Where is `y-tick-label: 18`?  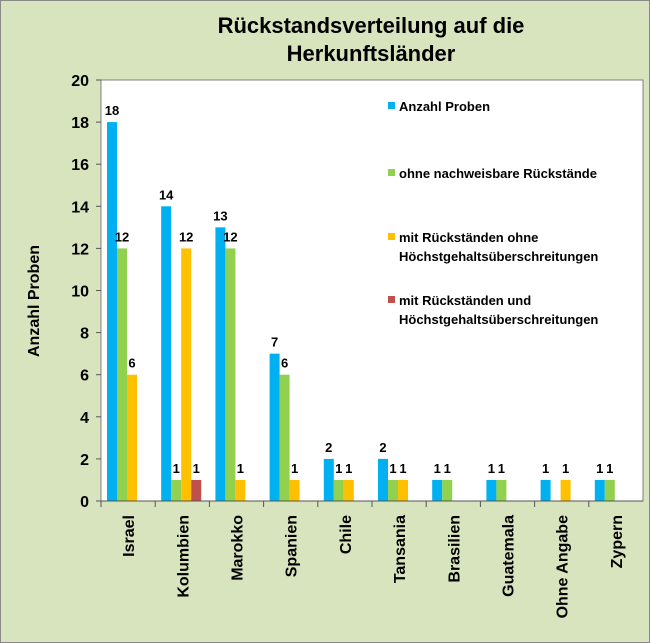 y-tick-label: 18 is located at coordinates (80, 123).